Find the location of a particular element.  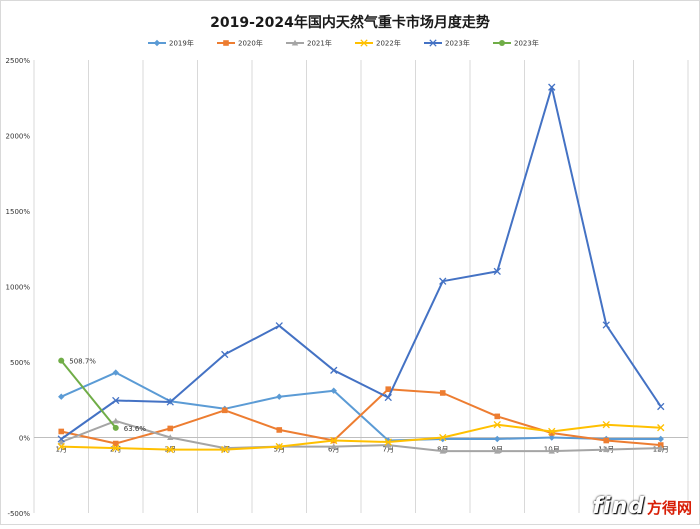

y-tick-label: 1000% is located at coordinates (18, 288).